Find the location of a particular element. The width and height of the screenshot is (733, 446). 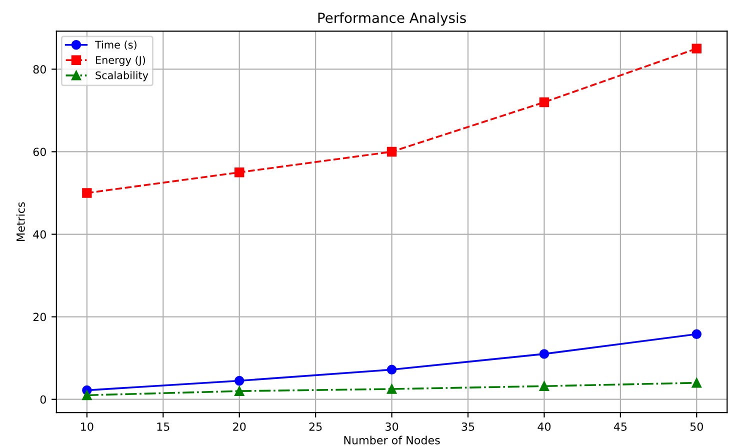

y-tick-label: 20 is located at coordinates (39, 317).